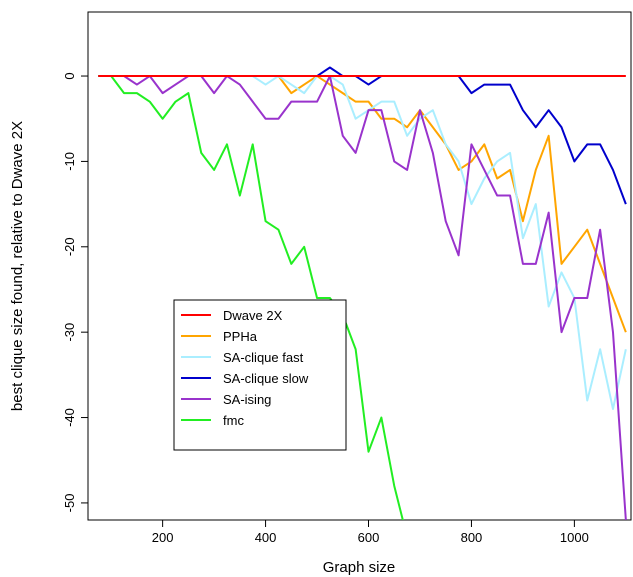 The height and width of the screenshot is (577, 633). What do you see at coordinates (263, 357) in the screenshot?
I see `legend-label: SA-clique fast` at bounding box center [263, 357].